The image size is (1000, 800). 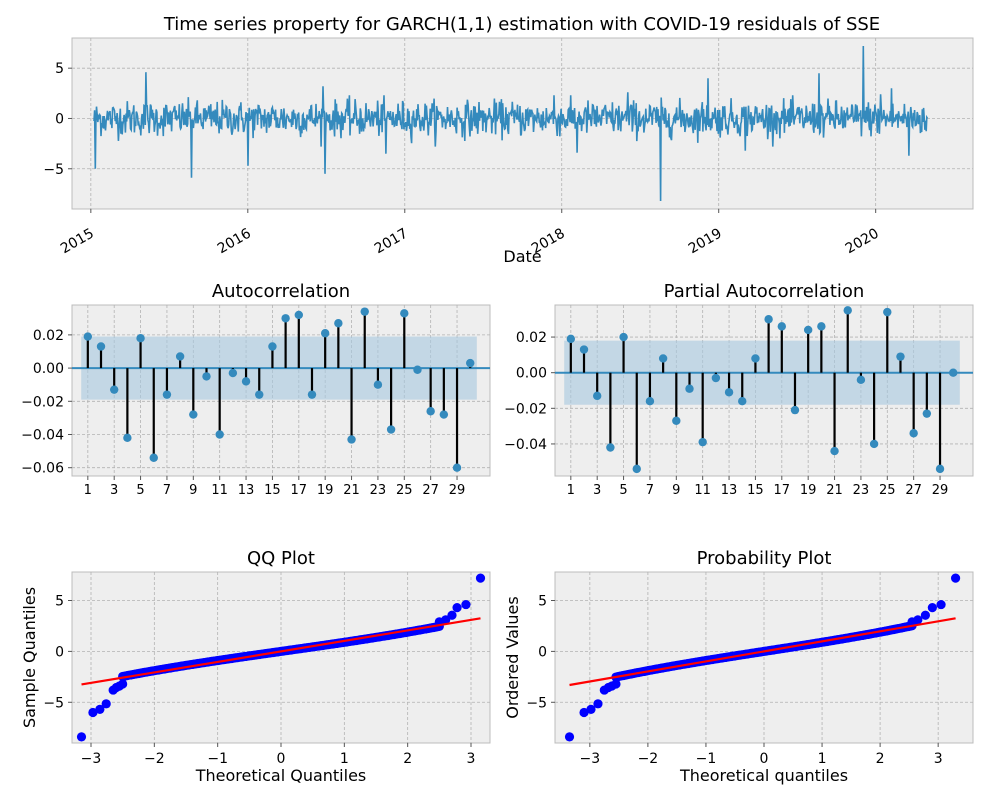 I want to click on x-tick-label: 2016, so click(x=234, y=241).